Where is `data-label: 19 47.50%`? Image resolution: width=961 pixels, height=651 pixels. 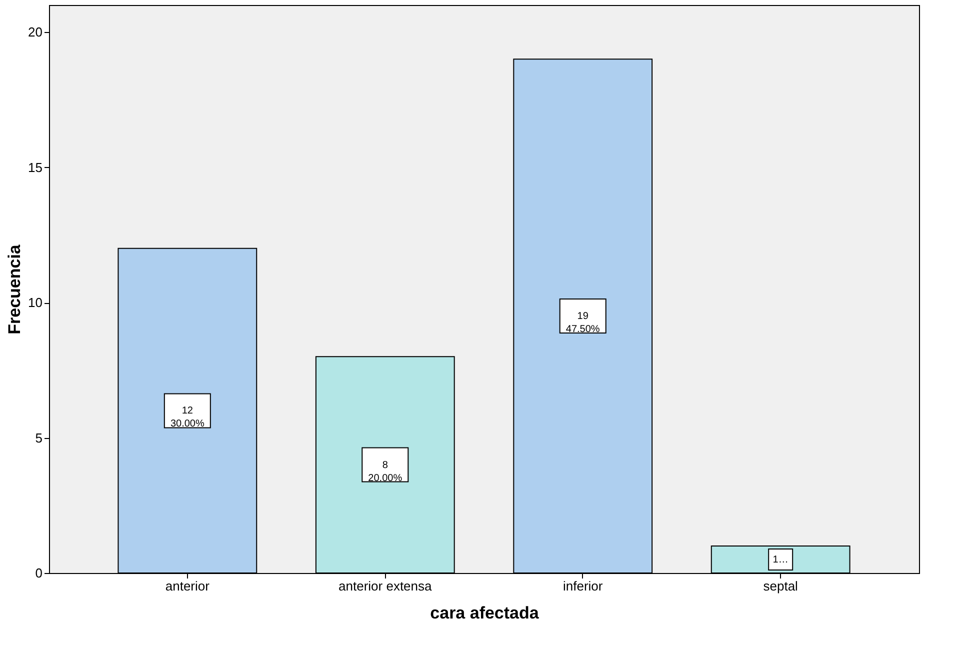 data-label: 19 47.50% is located at coordinates (583, 323).